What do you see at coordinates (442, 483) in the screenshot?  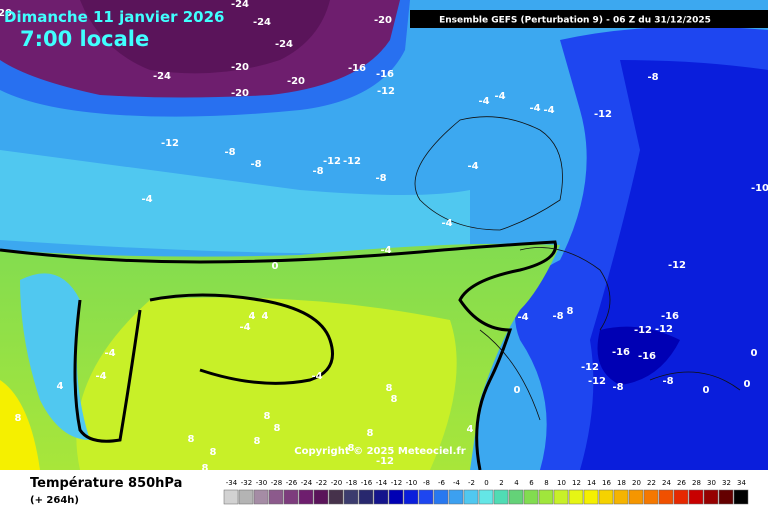 I see `scale-label: -6` at bounding box center [442, 483].